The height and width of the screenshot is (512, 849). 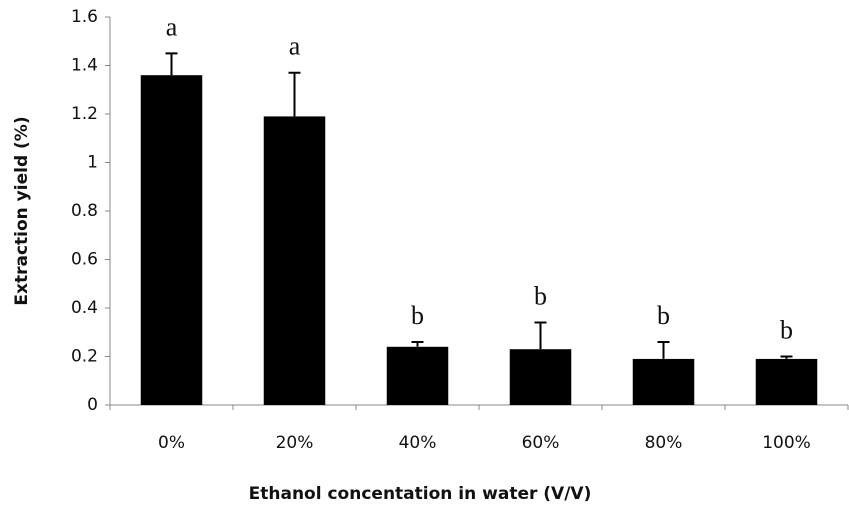 I want to click on x-tick-label: 0%, so click(x=171, y=443).